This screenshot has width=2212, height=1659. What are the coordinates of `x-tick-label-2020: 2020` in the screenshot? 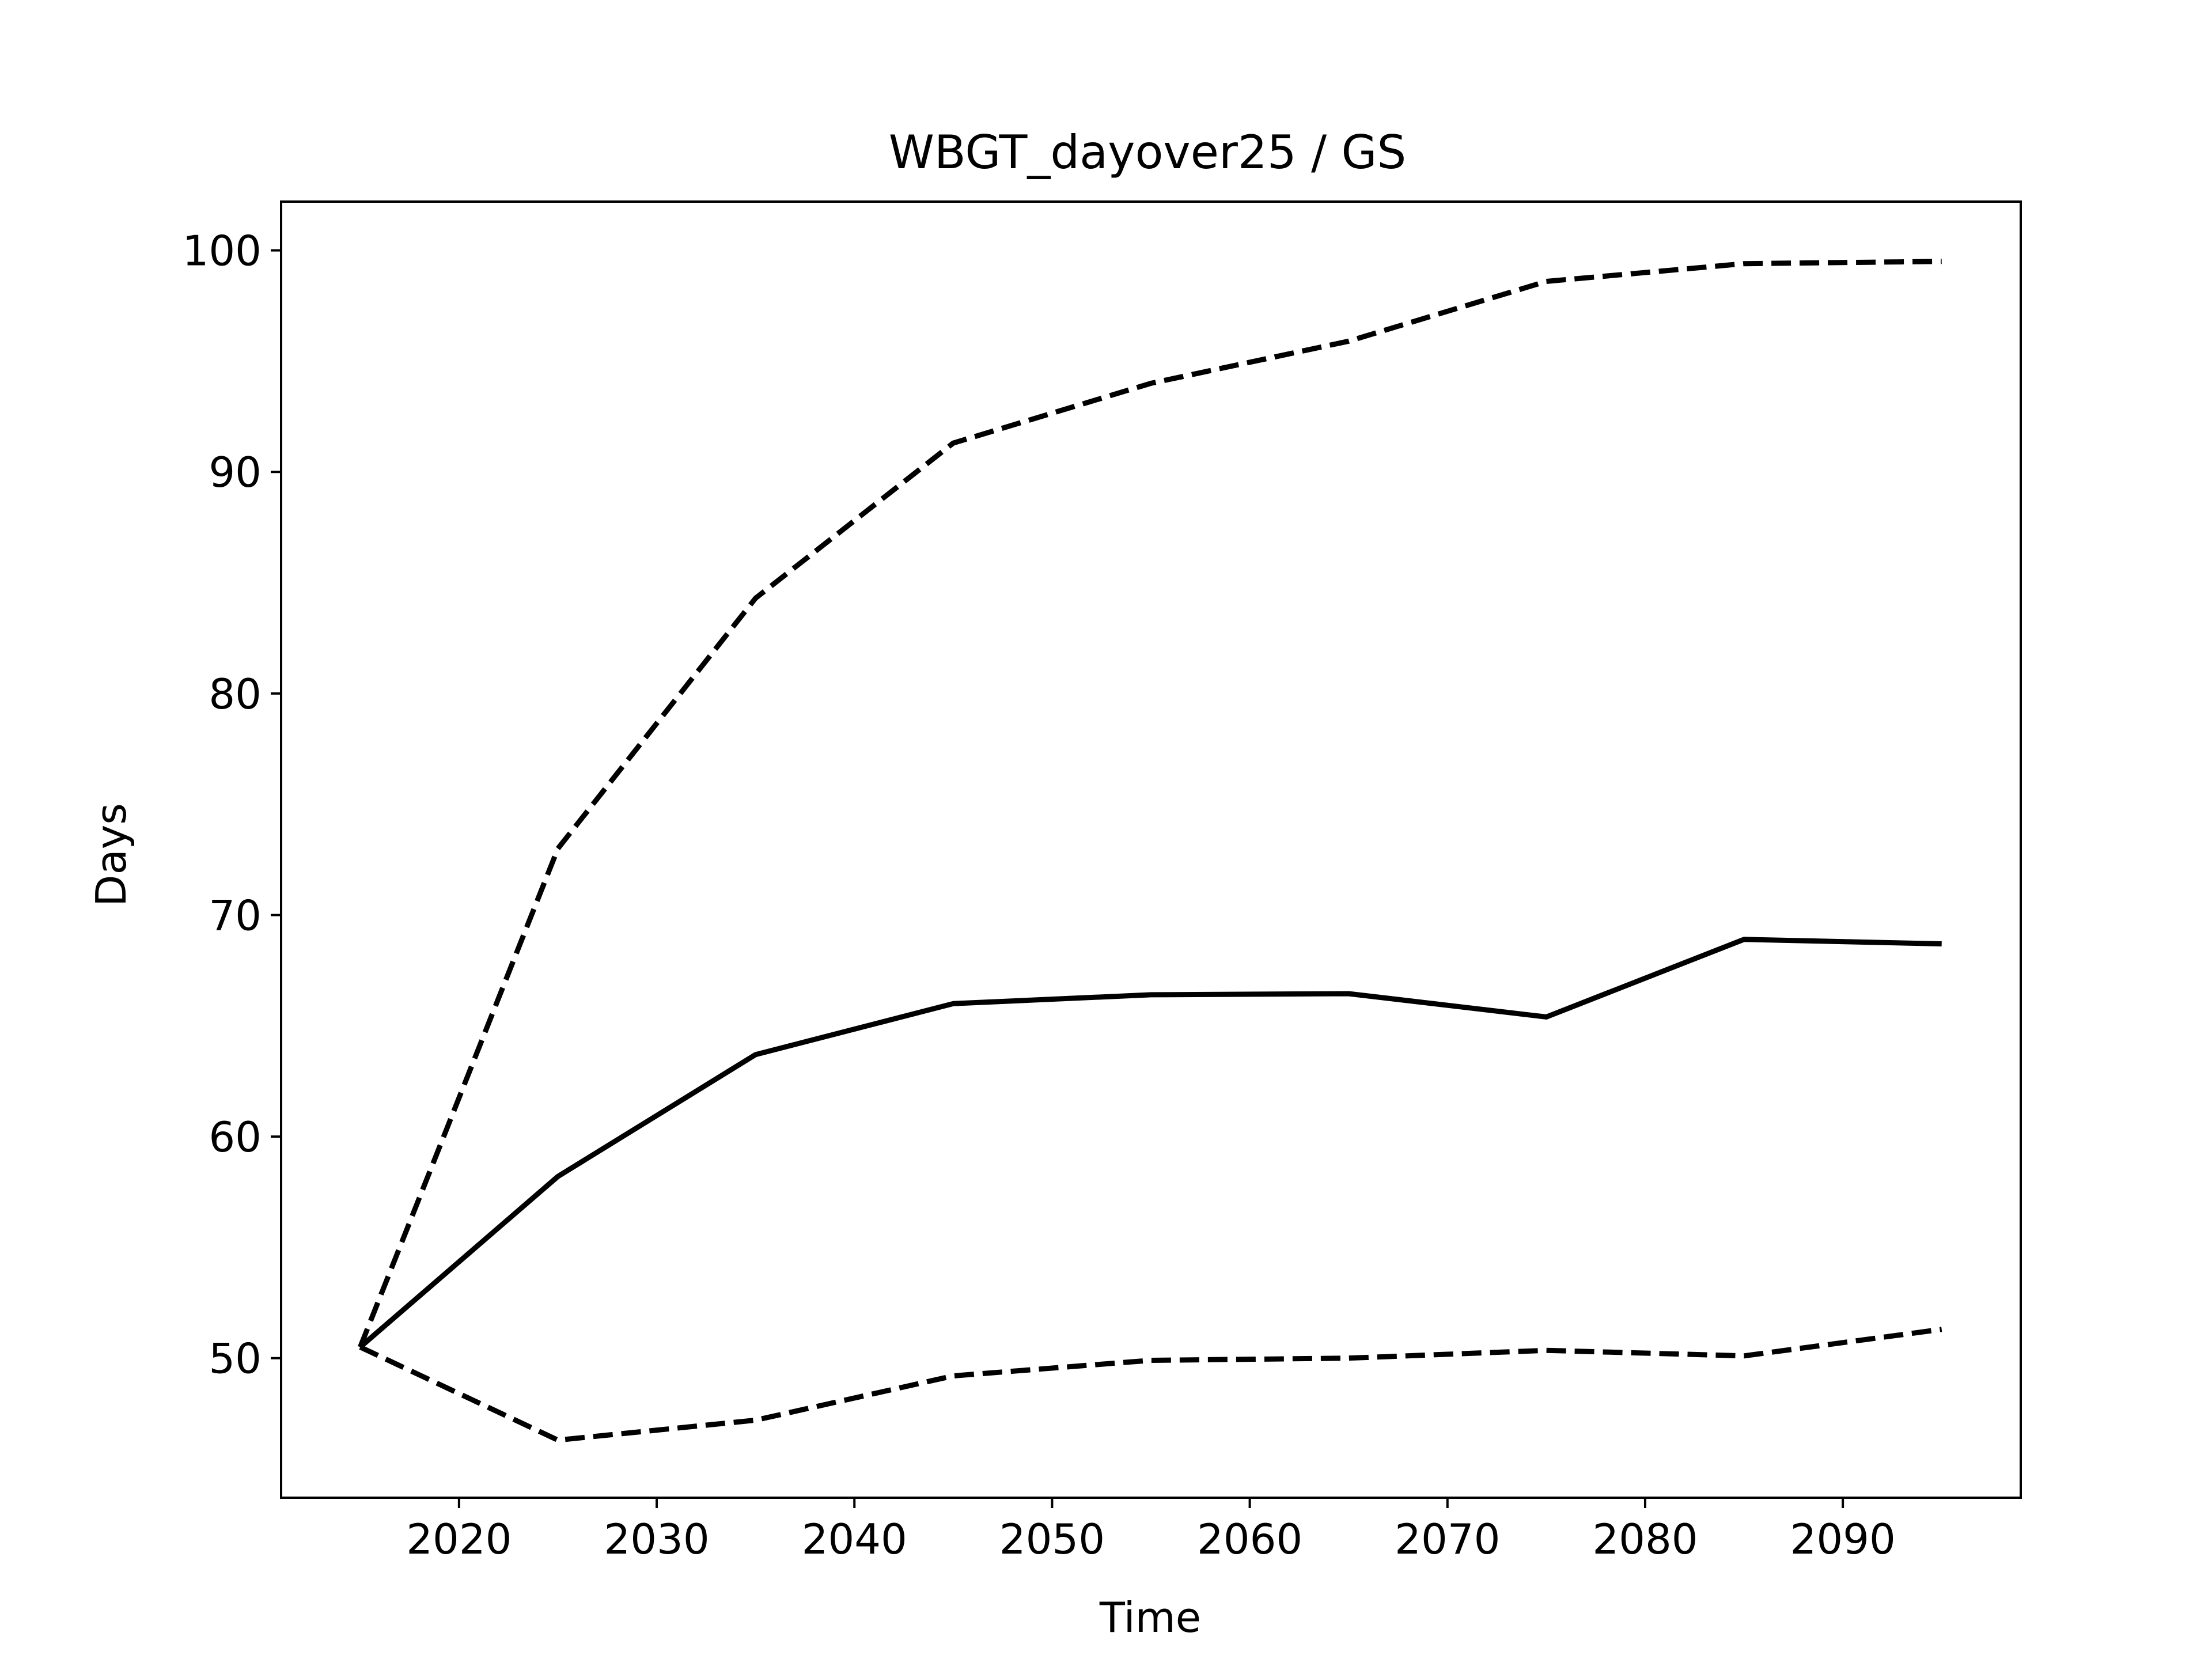 It's located at (459, 1539).